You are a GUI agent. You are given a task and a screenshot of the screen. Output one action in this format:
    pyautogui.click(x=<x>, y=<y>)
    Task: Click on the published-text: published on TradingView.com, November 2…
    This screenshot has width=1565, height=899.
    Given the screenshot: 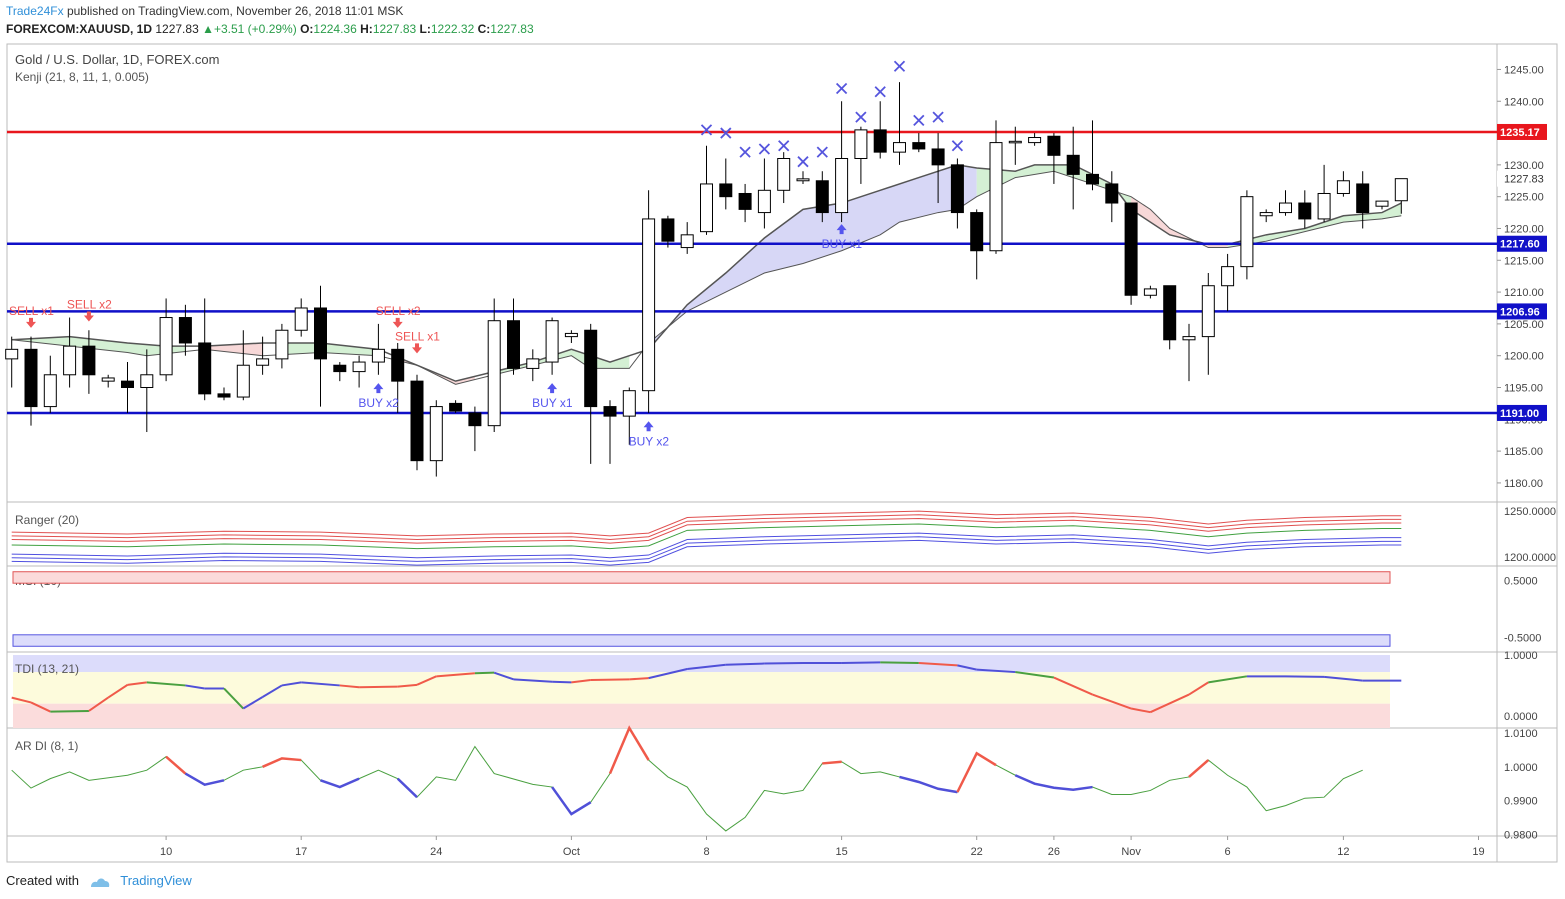 What is the action you would take?
    pyautogui.click(x=235, y=11)
    